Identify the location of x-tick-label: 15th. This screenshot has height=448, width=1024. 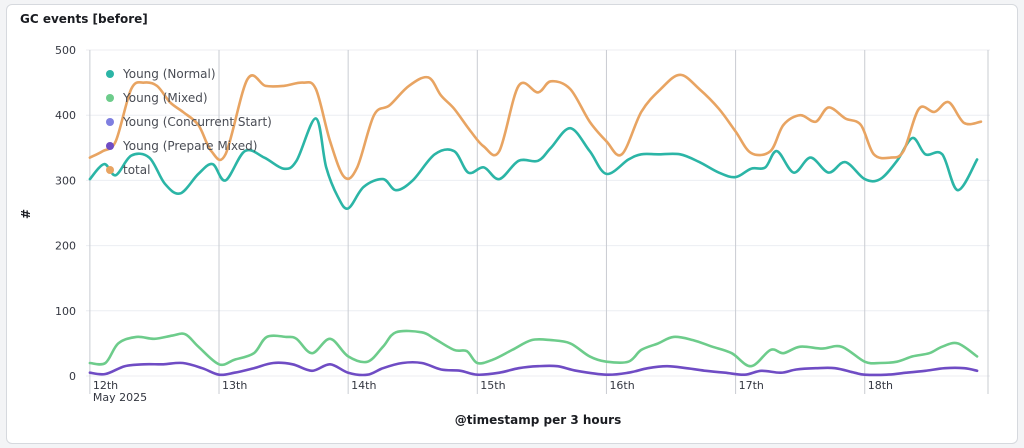
(492, 385).